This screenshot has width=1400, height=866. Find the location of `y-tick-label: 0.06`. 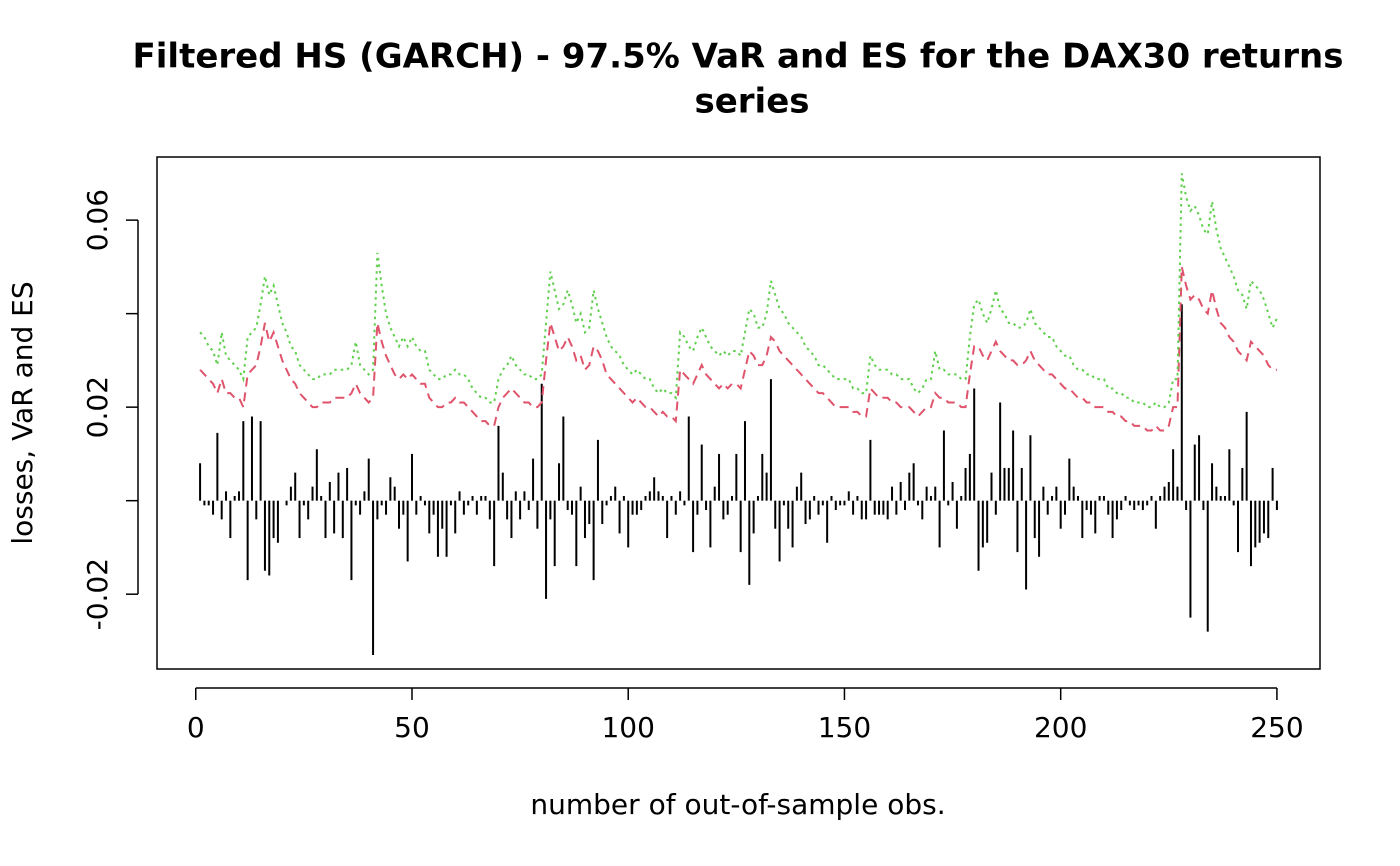

y-tick-label: 0.06 is located at coordinates (97, 220).